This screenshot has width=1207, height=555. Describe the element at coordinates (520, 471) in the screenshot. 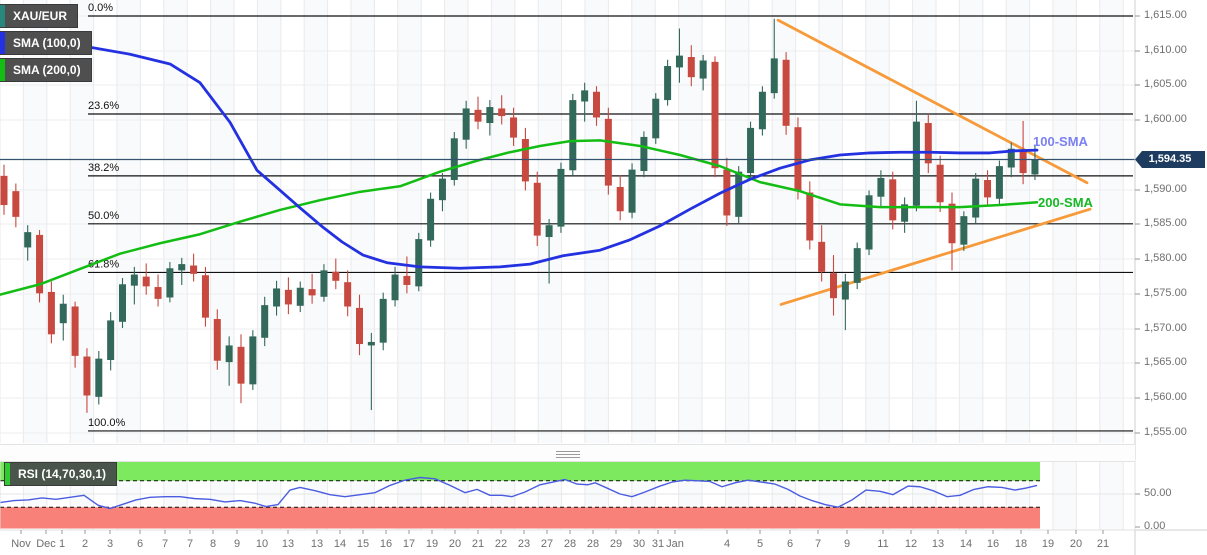

I see `rsi-overbought-band` at that location.